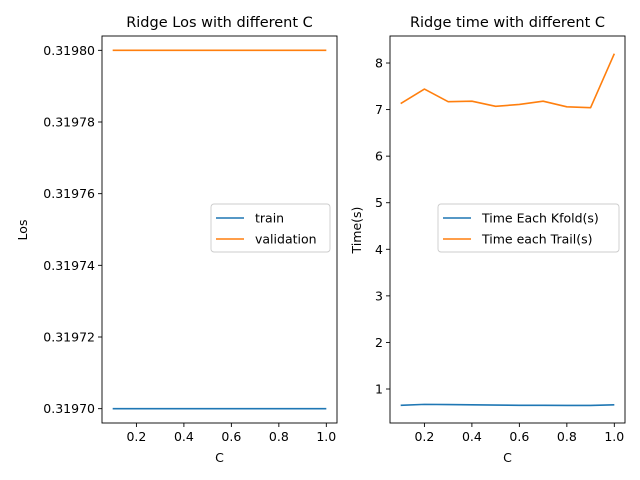  I want to click on right-x-tick-label: 1.0, so click(614, 436).